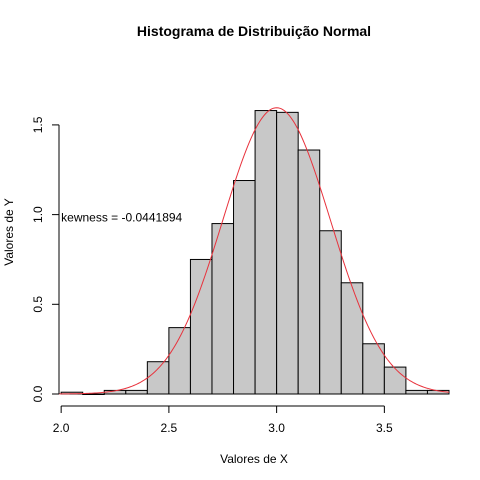 The image size is (480, 480). What do you see at coordinates (38, 124) in the screenshot?
I see `y-tick-label: 1.5` at bounding box center [38, 124].